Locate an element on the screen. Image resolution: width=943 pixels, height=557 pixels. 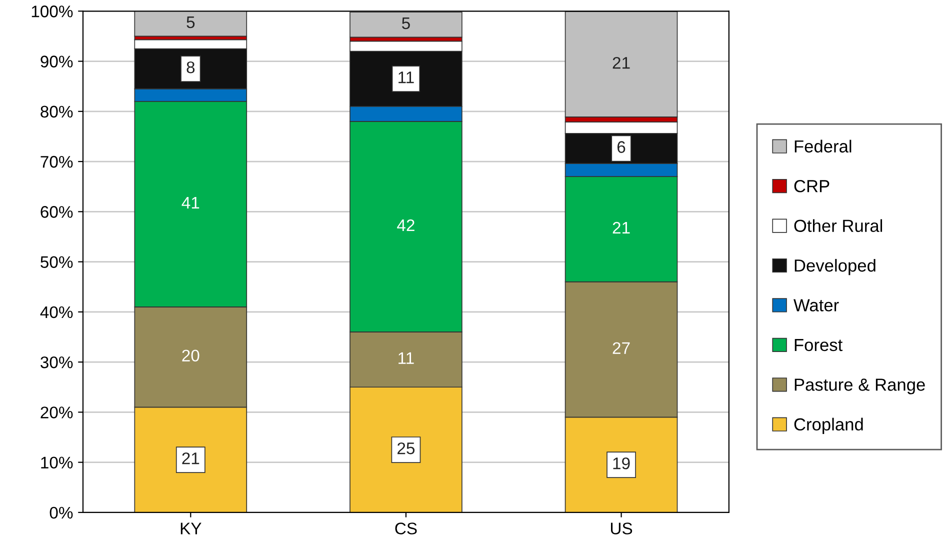
x-tick-label: US is located at coordinates (621, 528).